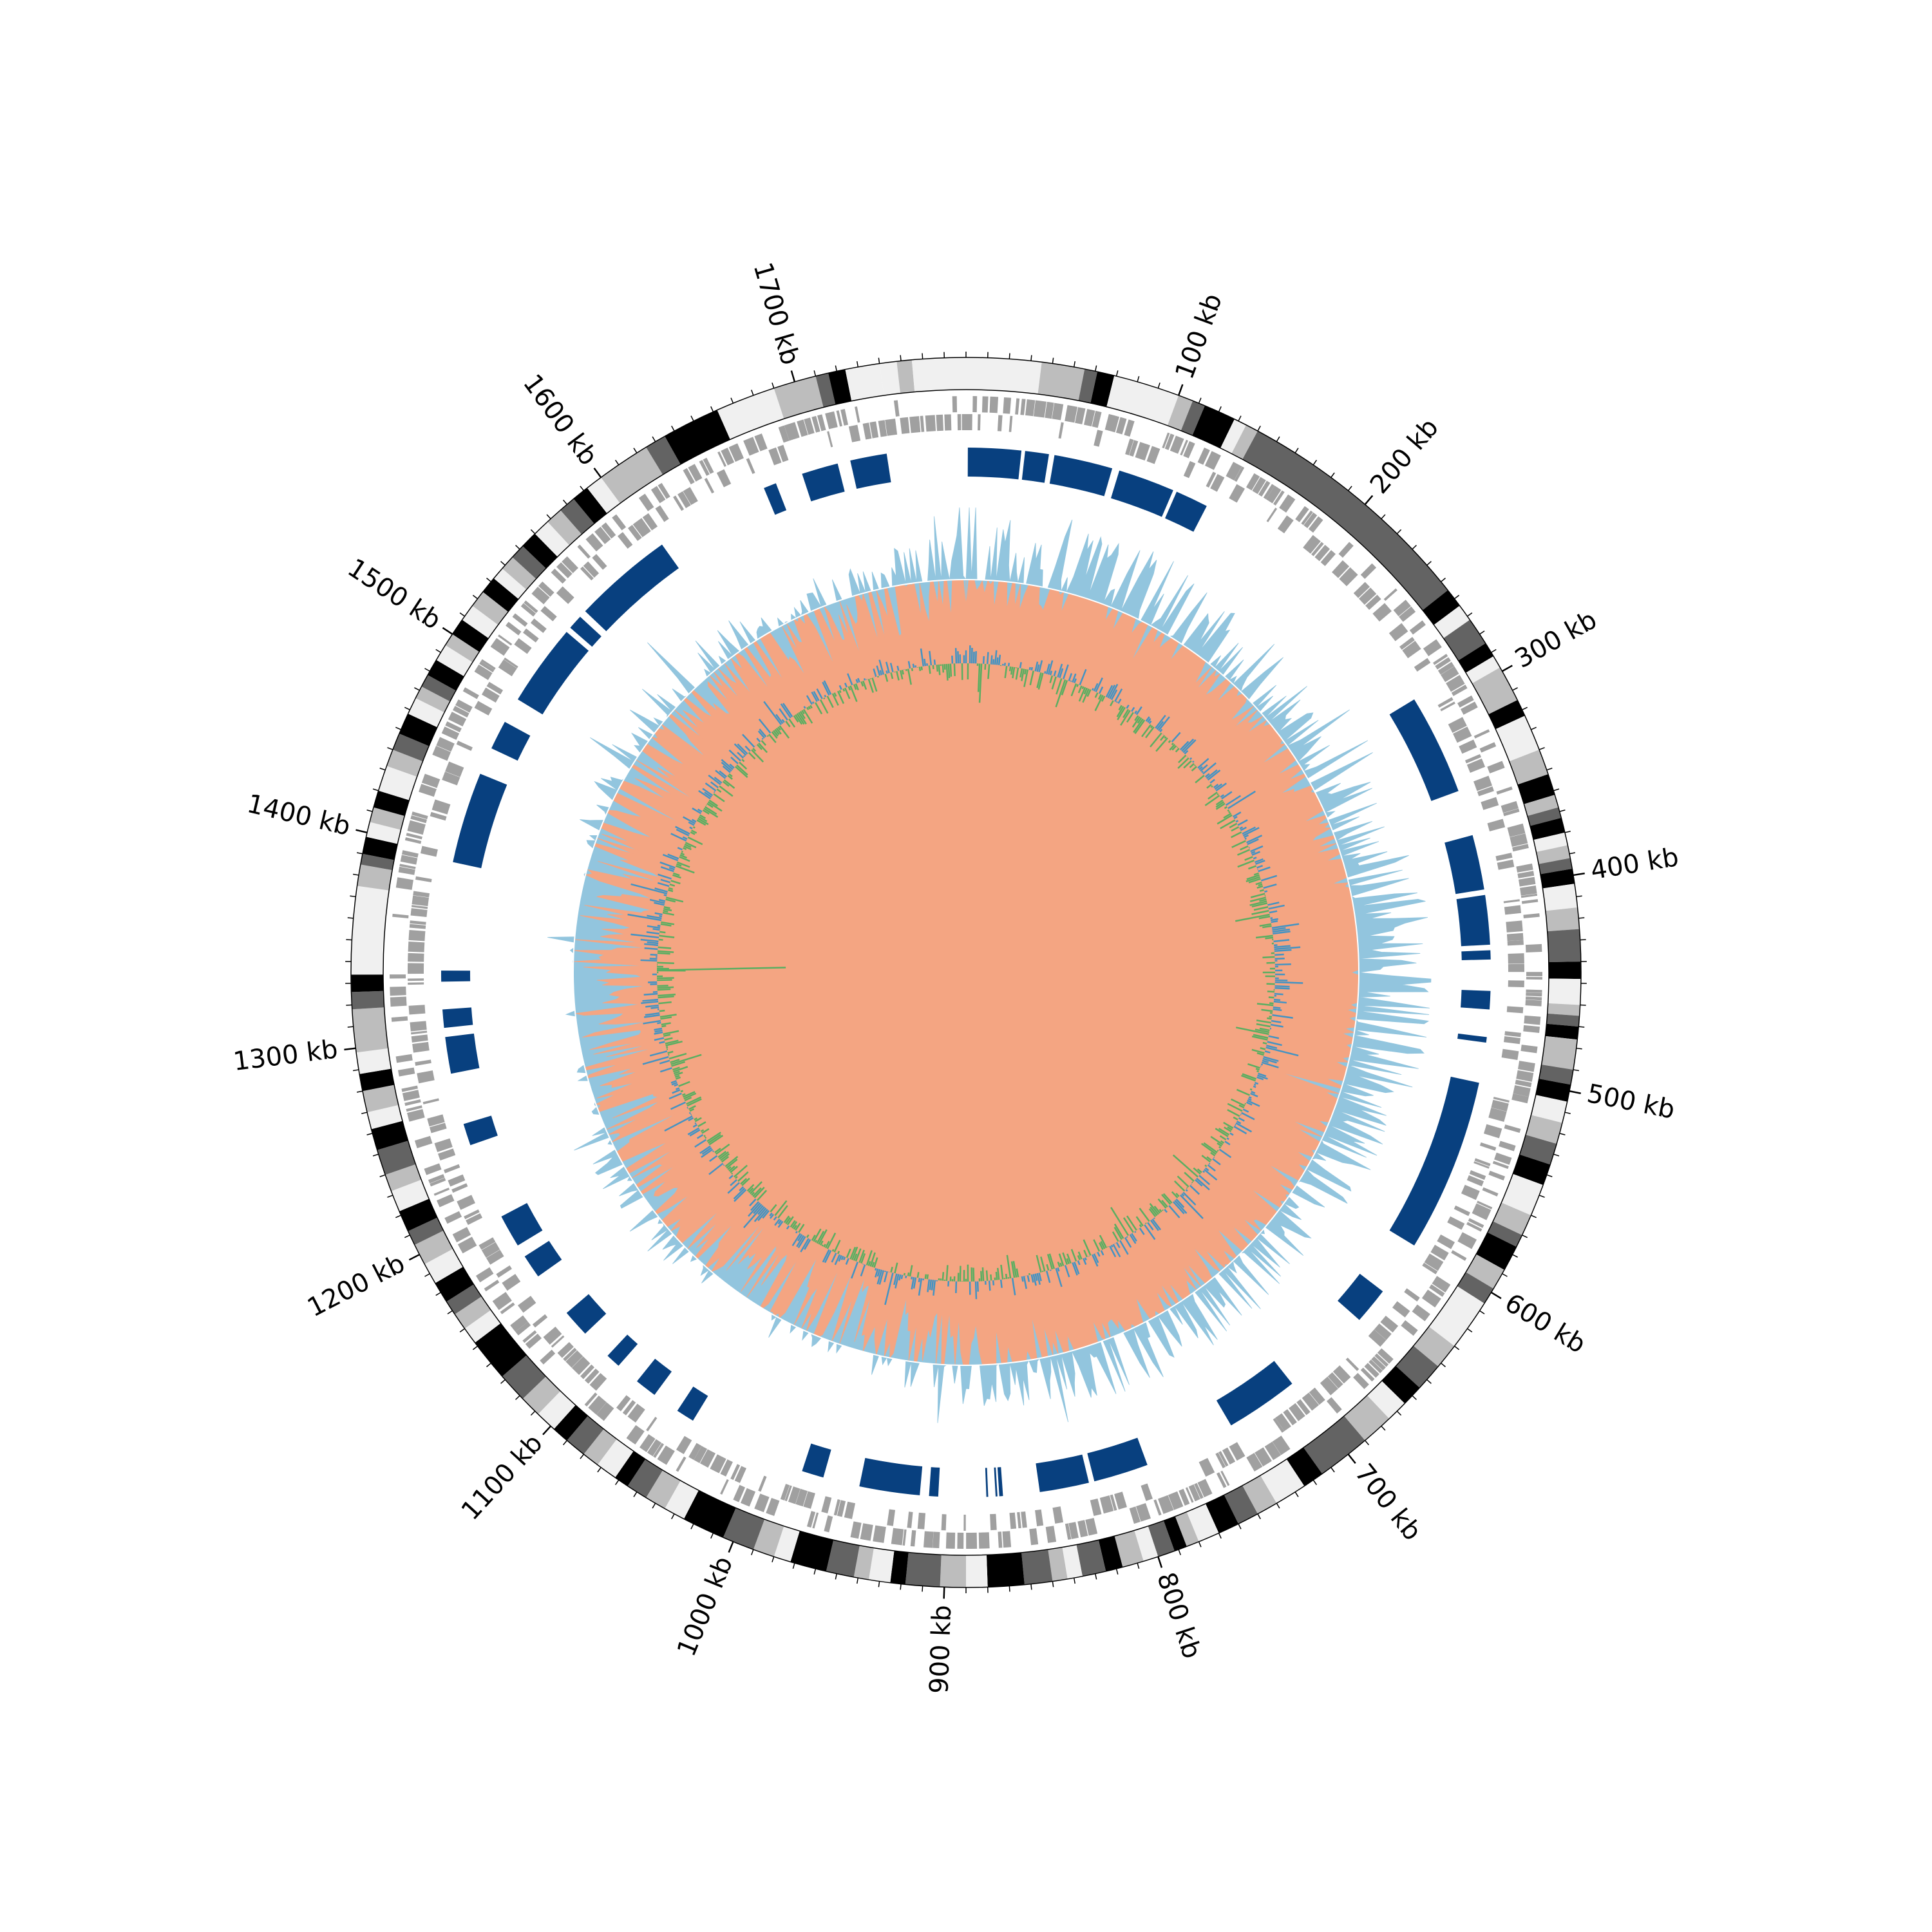 Image resolution: width=1932 pixels, height=1932 pixels. Describe the element at coordinates (560, 420) in the screenshot. I see `scale-tick-label: 1600 kb` at that location.